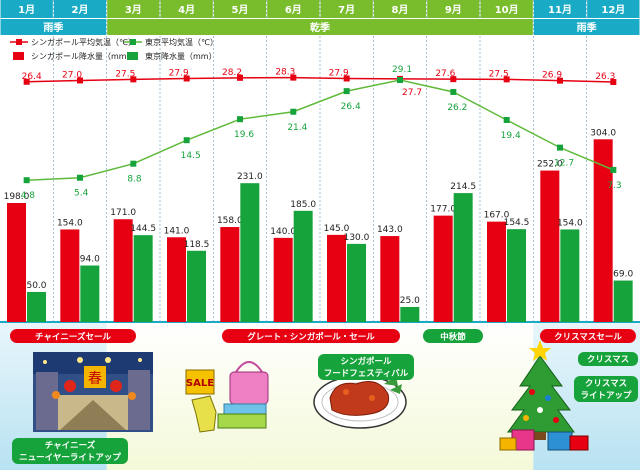 Image resolution: width=640 pixels, height=474 pixels. I want to click on sg-temp-label: 26.4, so click(32, 77).